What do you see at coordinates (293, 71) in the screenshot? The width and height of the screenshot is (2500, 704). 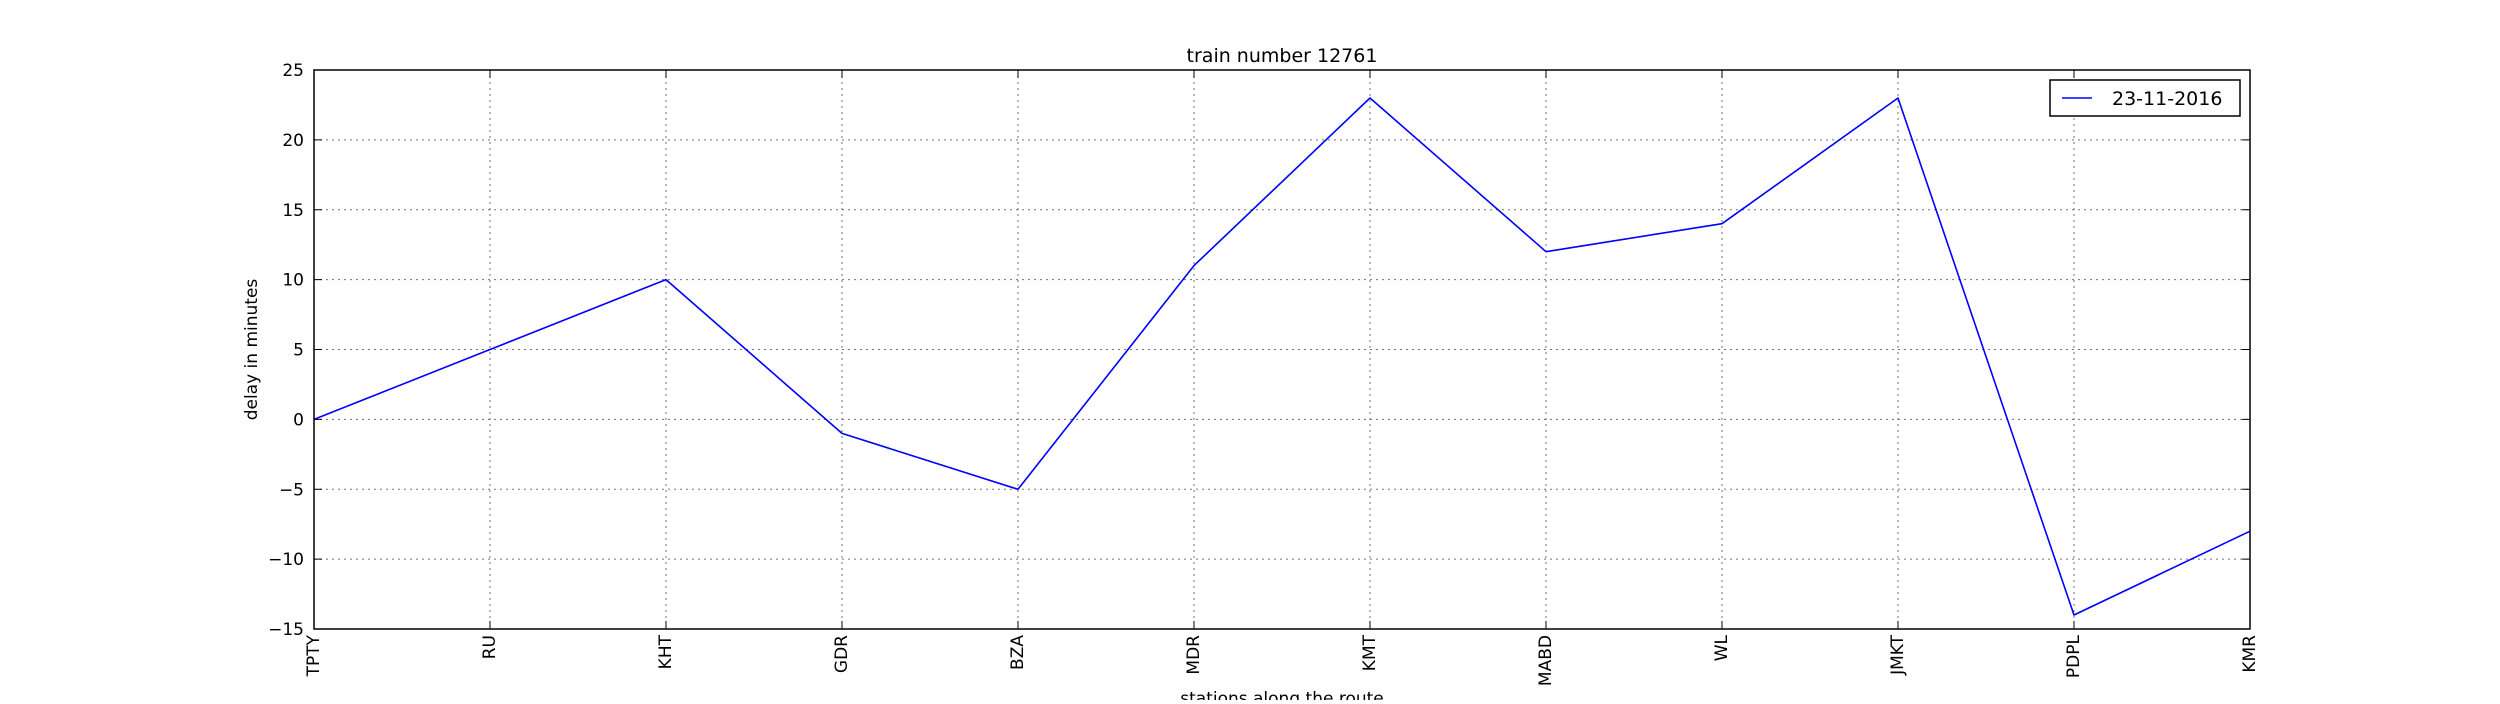 I see `y-tick-label: 25` at bounding box center [293, 71].